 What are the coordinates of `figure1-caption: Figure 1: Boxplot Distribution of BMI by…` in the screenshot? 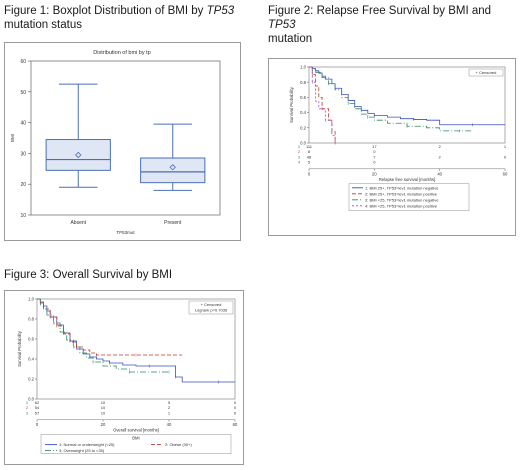 It's located at (124, 18).